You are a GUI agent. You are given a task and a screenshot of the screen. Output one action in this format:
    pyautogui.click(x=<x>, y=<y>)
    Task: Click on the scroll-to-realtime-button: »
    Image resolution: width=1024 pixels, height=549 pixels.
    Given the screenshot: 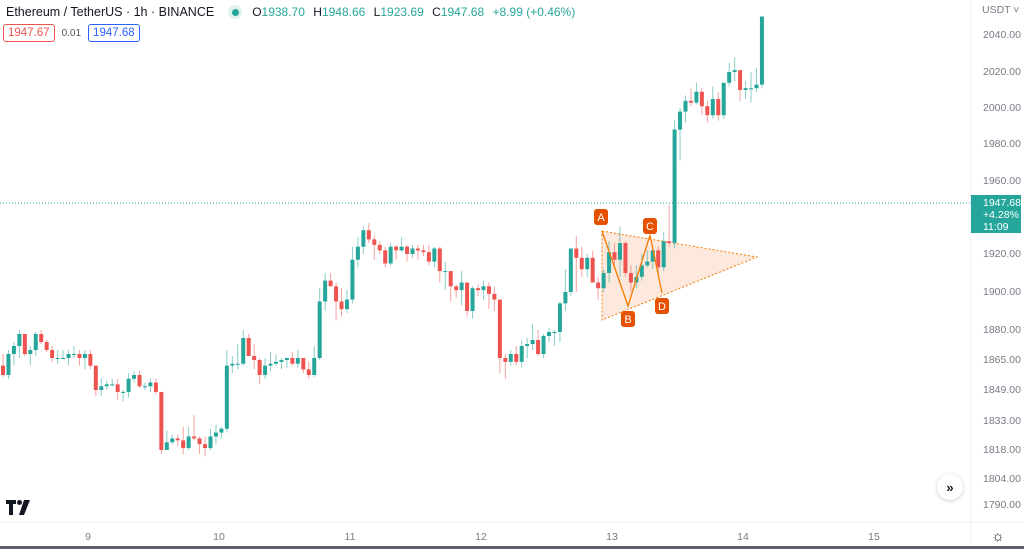 What is the action you would take?
    pyautogui.click(x=950, y=487)
    